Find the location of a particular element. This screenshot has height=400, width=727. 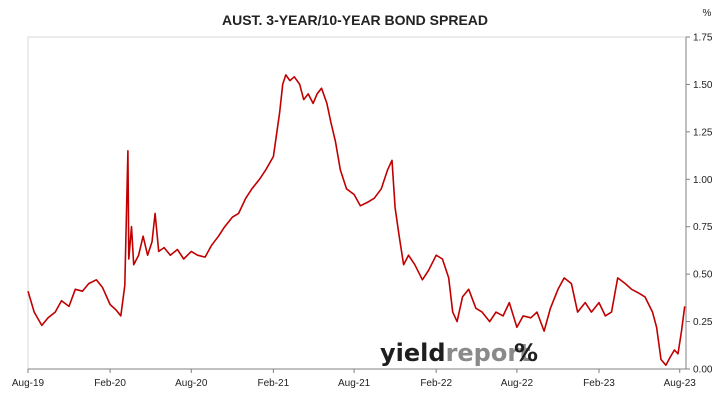

x-tick-label: Aug-23 is located at coordinates (680, 383).